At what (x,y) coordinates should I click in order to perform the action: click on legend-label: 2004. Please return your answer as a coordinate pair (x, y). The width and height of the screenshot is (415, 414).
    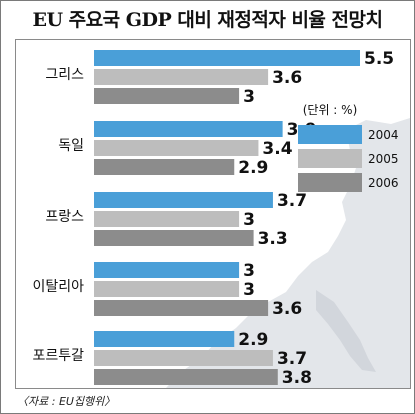
    Looking at the image, I should click on (383, 135).